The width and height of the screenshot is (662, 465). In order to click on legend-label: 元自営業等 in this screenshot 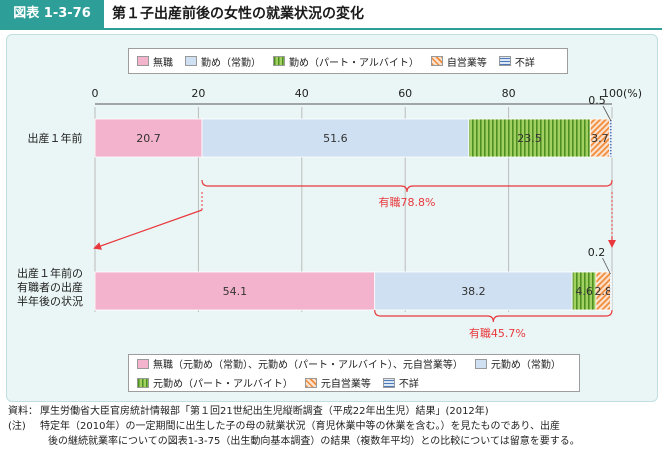, I will do `click(345, 384)`.